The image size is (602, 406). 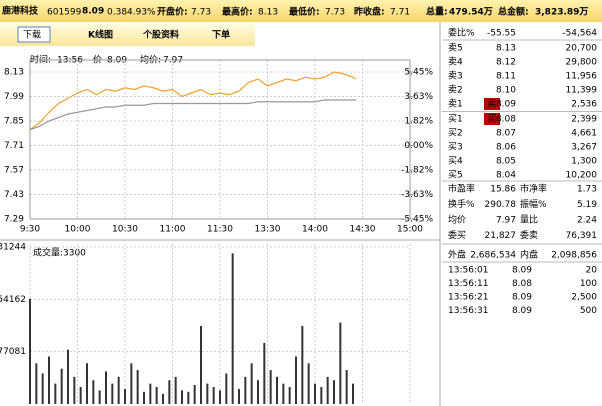 What do you see at coordinates (417, 195) in the screenshot?
I see `y2-tick-label: -3.63%` at bounding box center [417, 195].